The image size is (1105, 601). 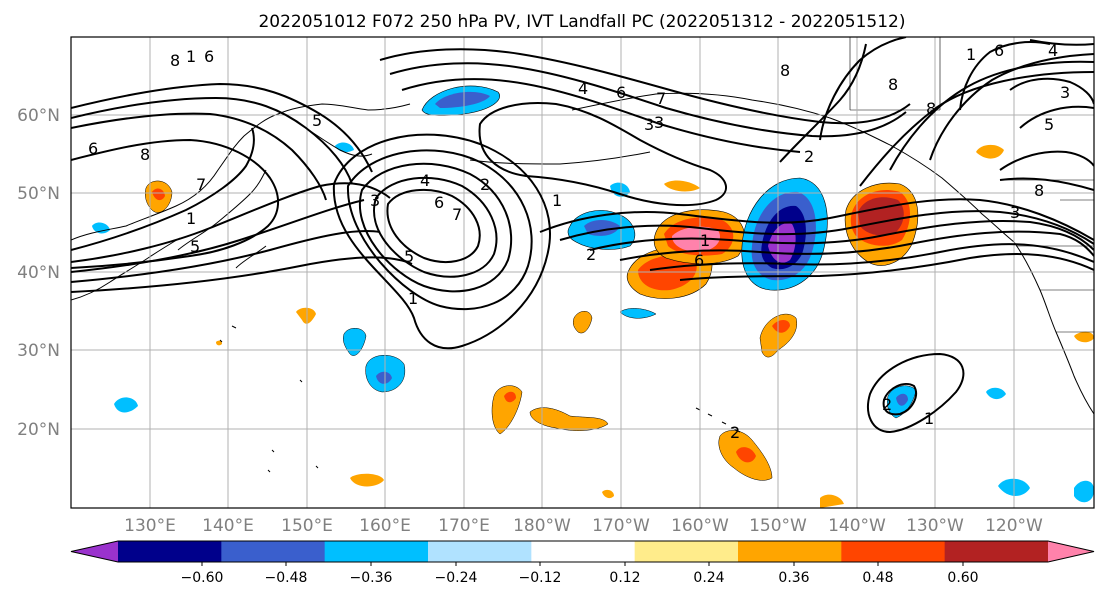 I want to click on colorbar-tick-label: −0.48, so click(x=286, y=578).